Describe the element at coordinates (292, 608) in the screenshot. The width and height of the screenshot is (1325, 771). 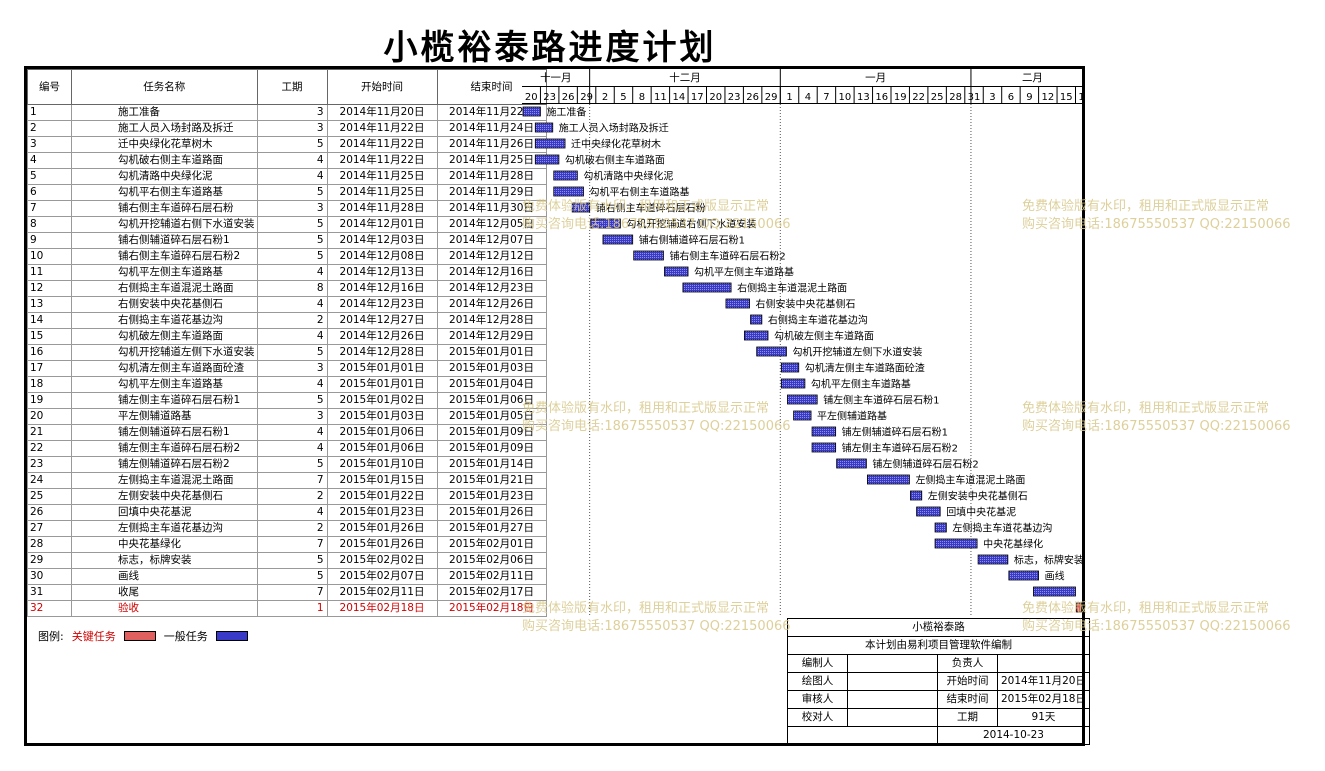
I see `task-duration: 1` at that location.